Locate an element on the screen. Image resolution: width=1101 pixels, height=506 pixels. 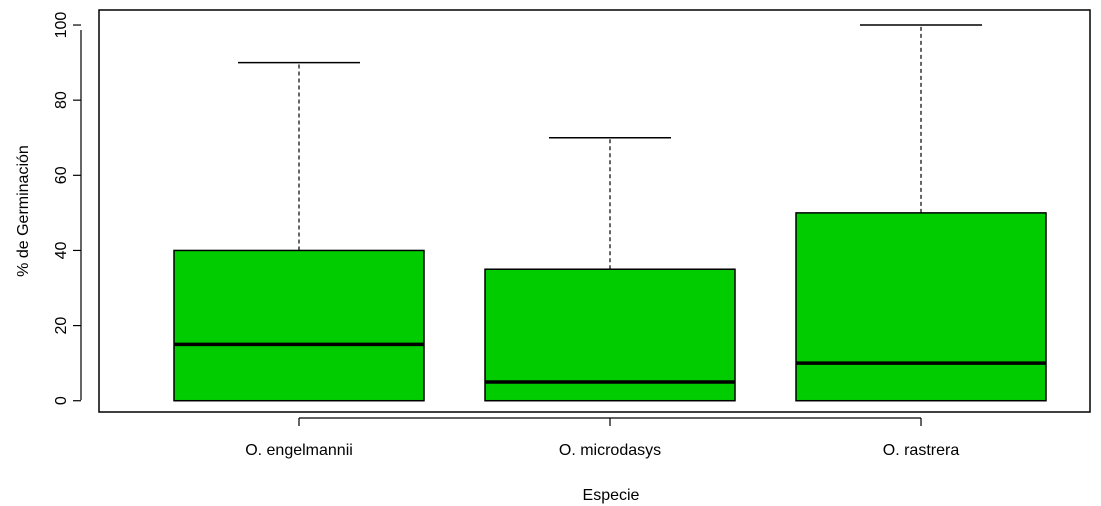
y-tick-label: 40 is located at coordinates (61, 250).